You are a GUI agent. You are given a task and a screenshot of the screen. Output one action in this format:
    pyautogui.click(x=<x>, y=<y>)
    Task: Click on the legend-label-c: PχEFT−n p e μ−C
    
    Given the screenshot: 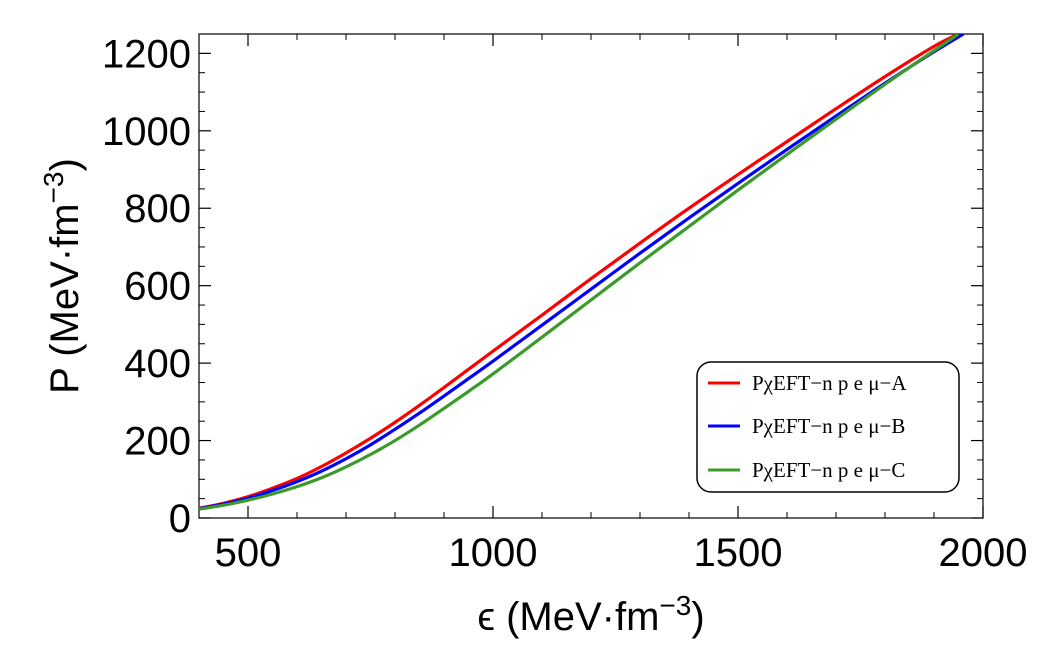 What is the action you would take?
    pyautogui.click(x=828, y=470)
    